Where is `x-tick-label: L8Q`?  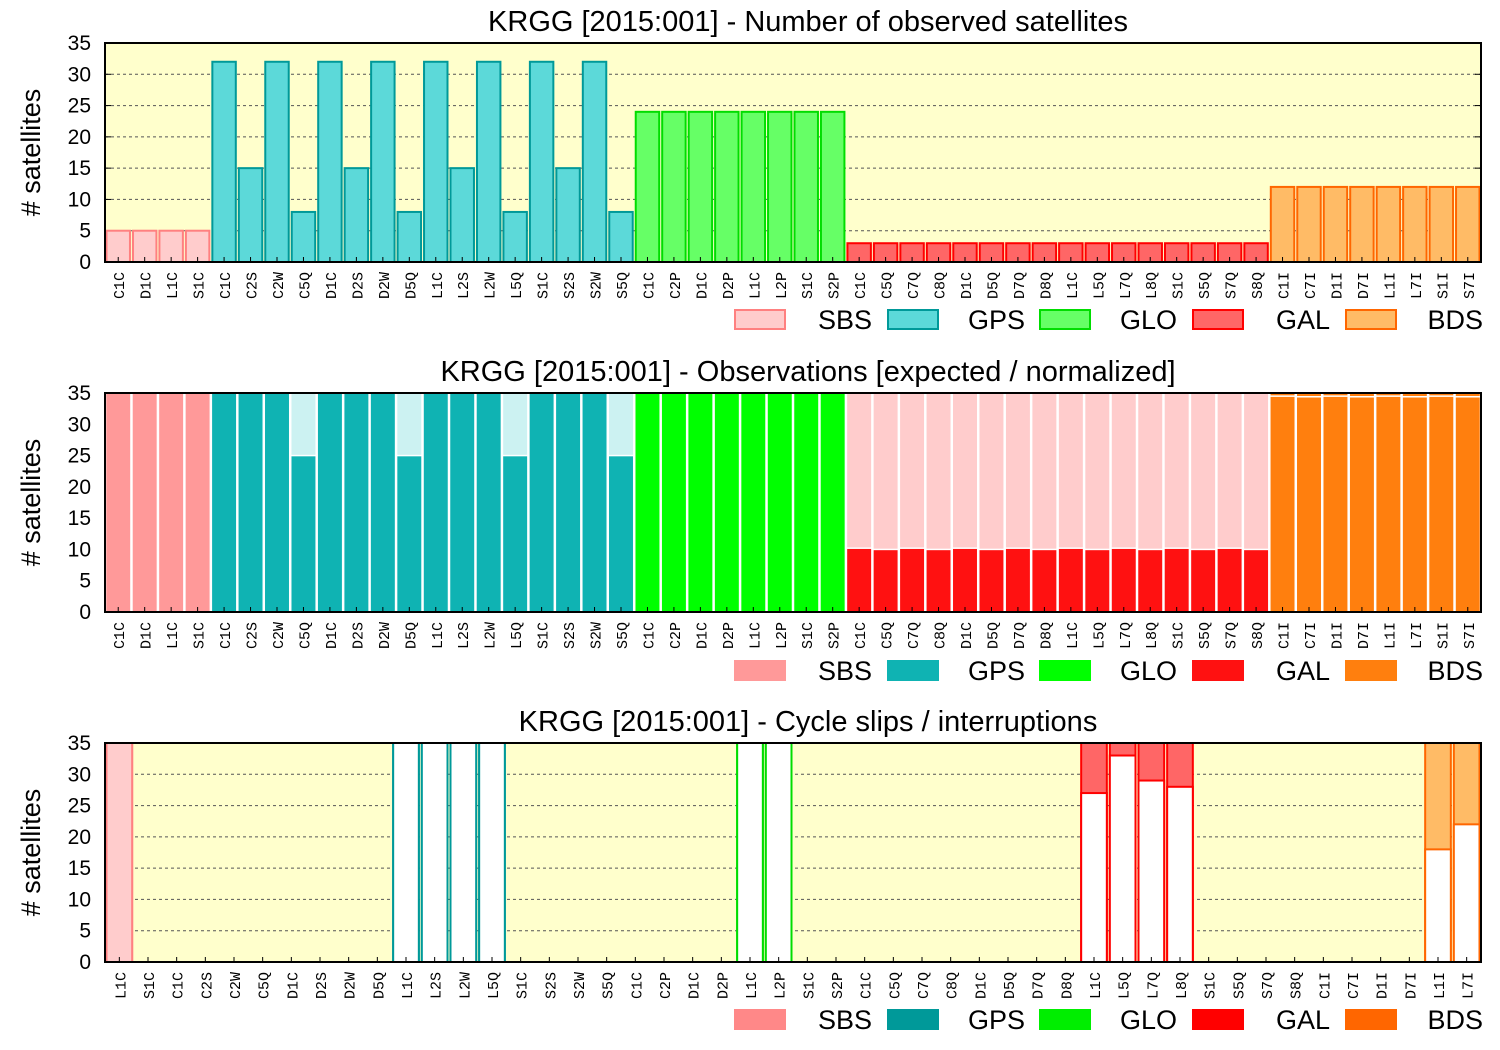
x-tick-label: L8Q is located at coordinates (1152, 635).